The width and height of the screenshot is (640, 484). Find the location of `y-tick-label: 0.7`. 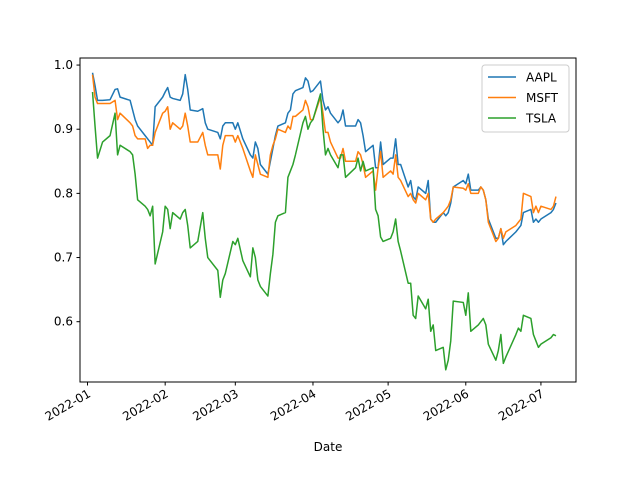

y-tick-label: 0.7 is located at coordinates (63, 258).